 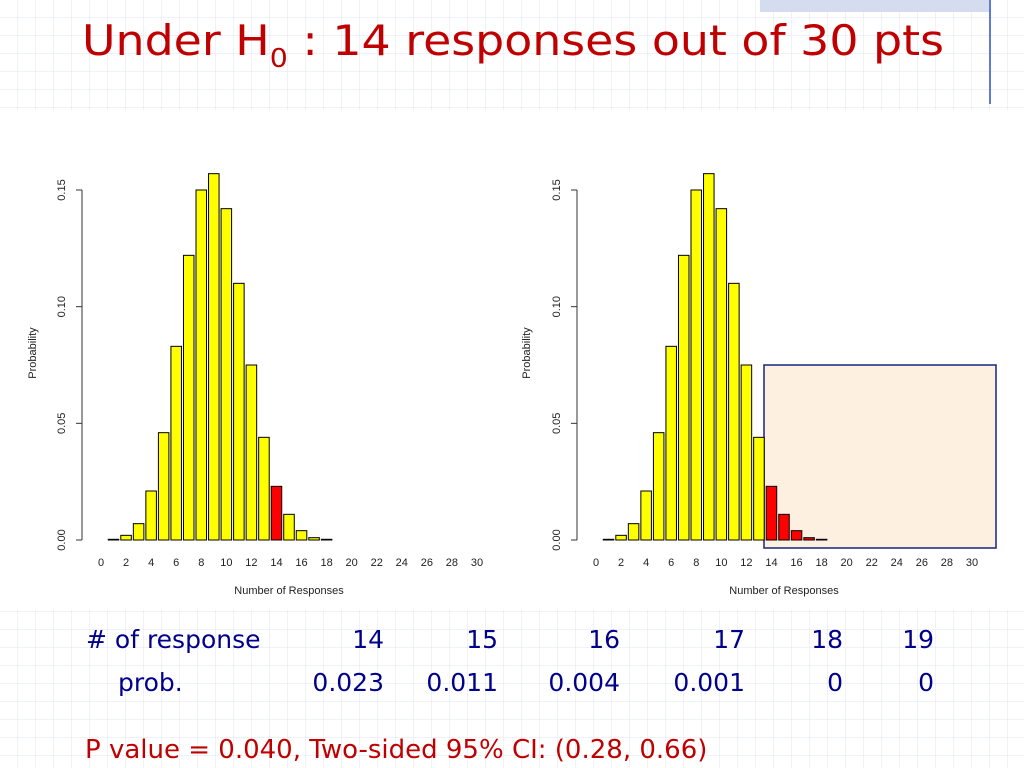 What do you see at coordinates (462, 682) in the screenshot?
I see `table-cell: 0.011` at bounding box center [462, 682].